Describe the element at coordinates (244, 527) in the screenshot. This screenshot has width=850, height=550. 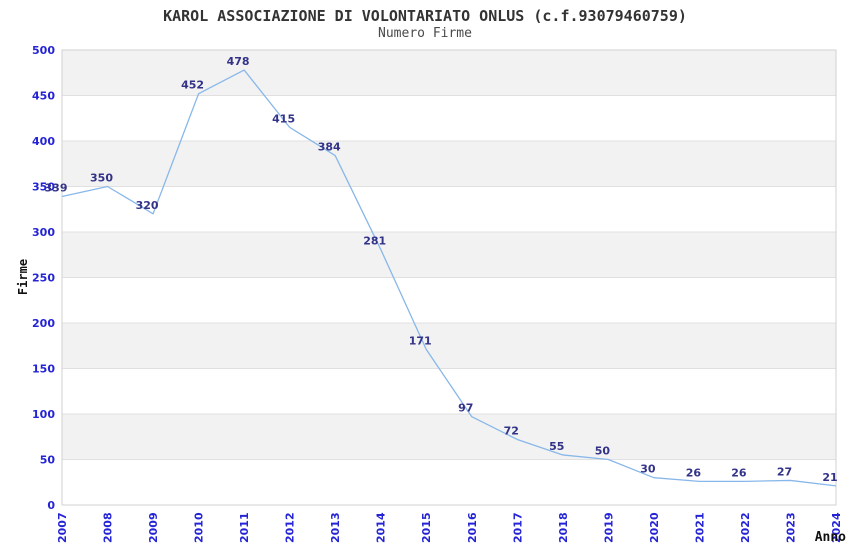
I see `x-axis-tick-label: 2011` at that location.